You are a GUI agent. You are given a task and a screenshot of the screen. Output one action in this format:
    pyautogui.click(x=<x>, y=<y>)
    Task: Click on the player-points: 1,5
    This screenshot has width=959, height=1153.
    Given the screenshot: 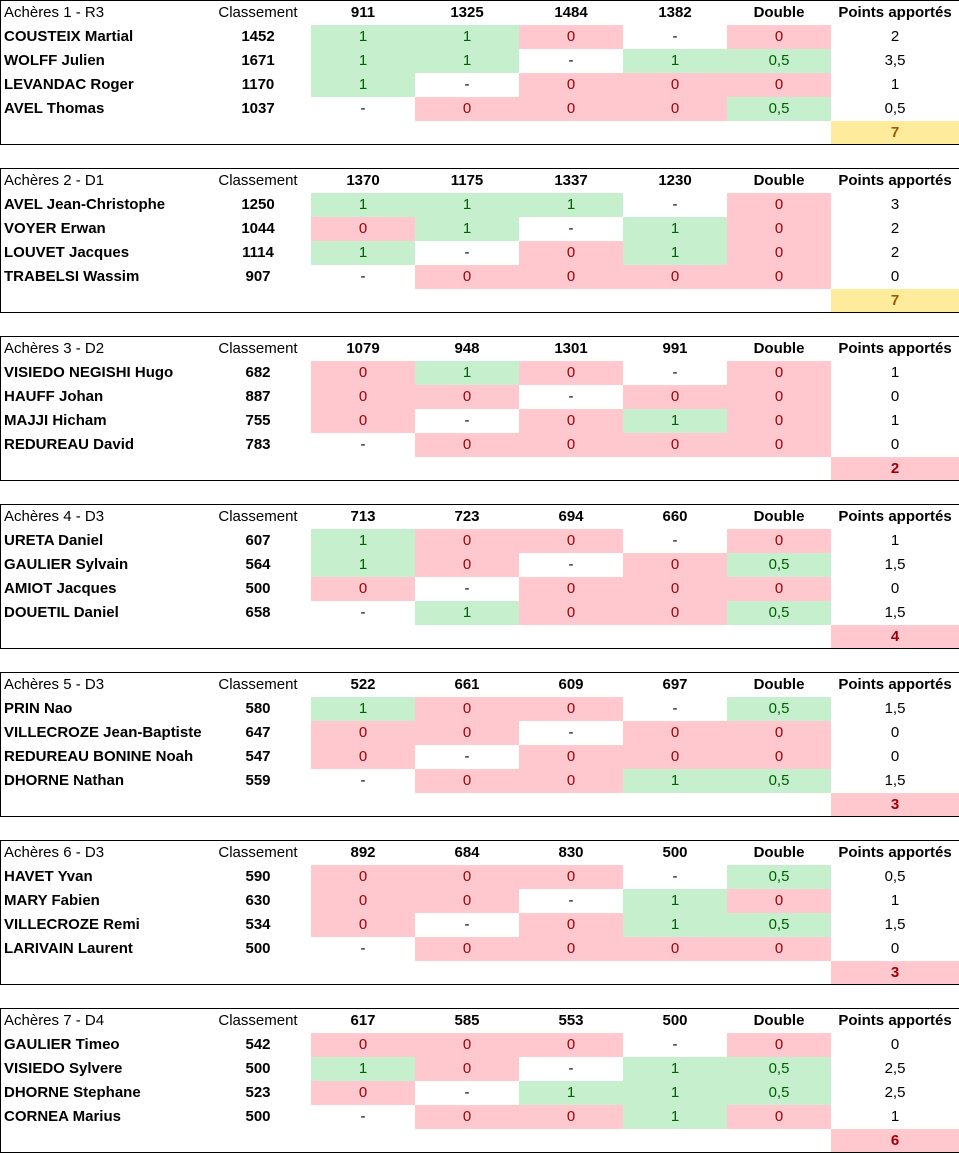 What is the action you would take?
    pyautogui.click(x=895, y=780)
    